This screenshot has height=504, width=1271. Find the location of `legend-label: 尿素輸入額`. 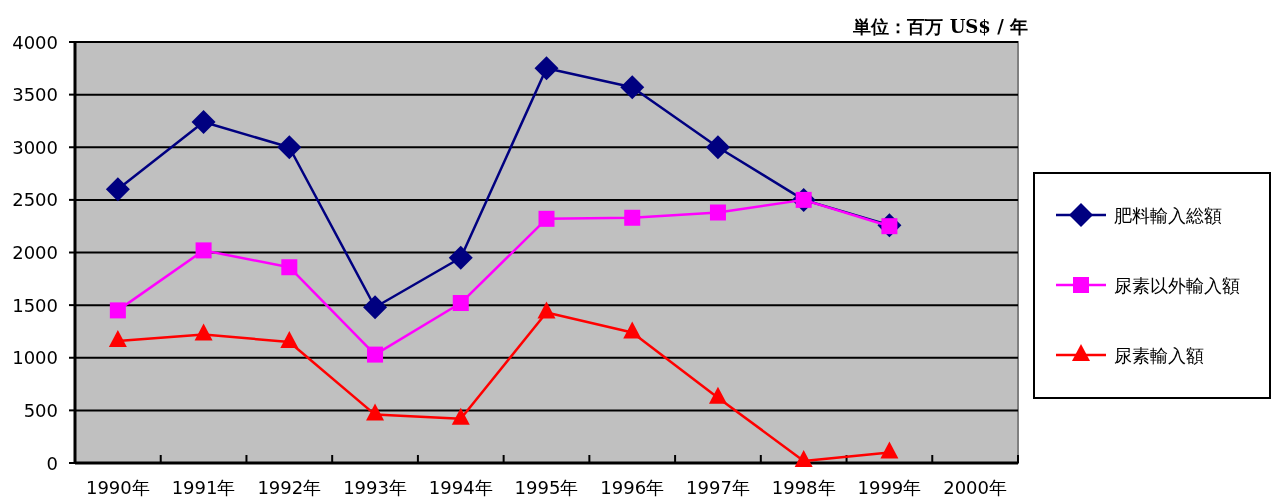

legend-label: 尿素輸入額 is located at coordinates (1159, 355).